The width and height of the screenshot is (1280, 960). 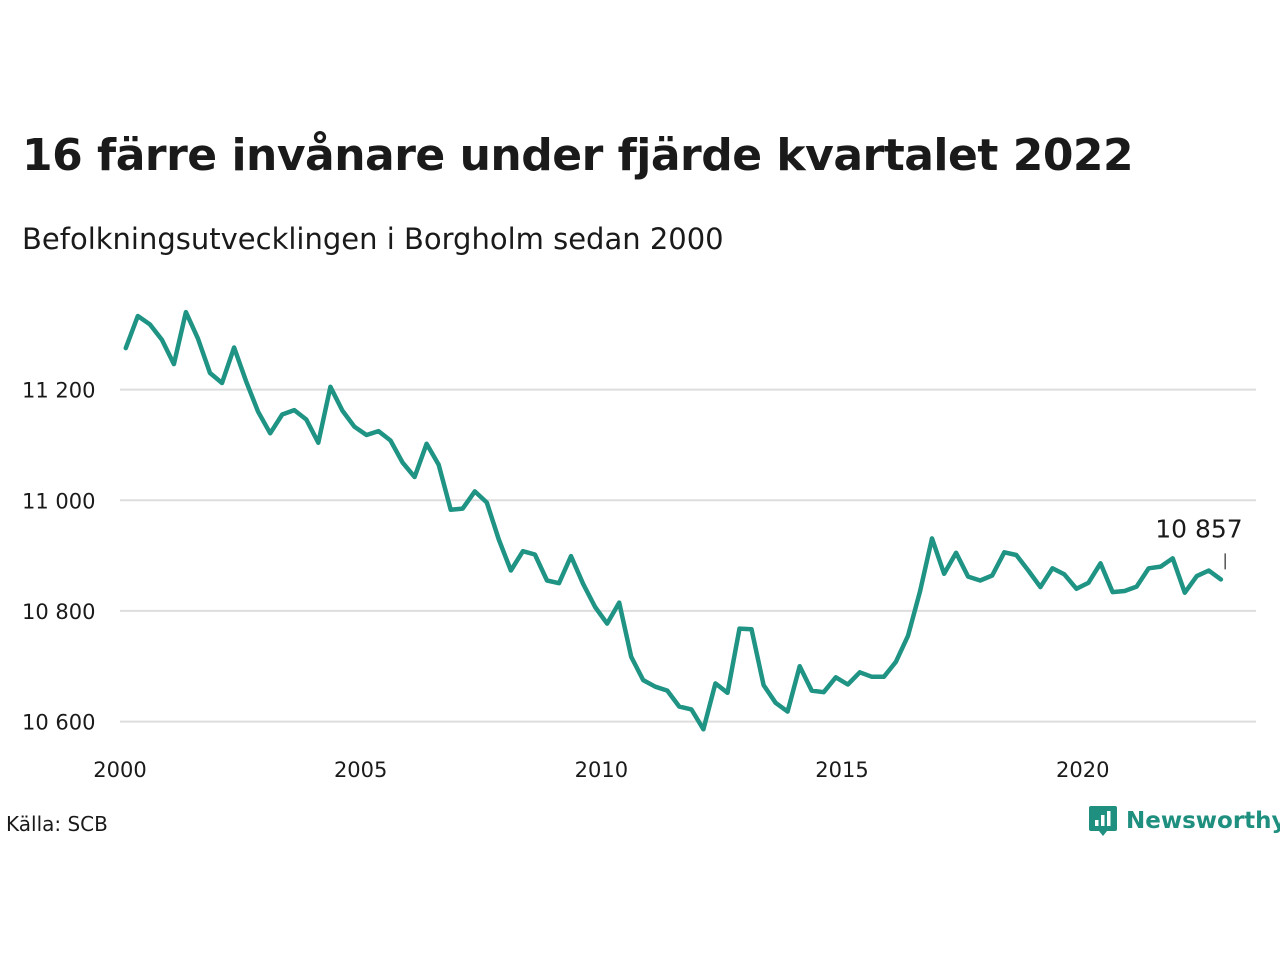 What do you see at coordinates (1103, 821) in the screenshot?
I see `newsworthy-logo-icon` at bounding box center [1103, 821].